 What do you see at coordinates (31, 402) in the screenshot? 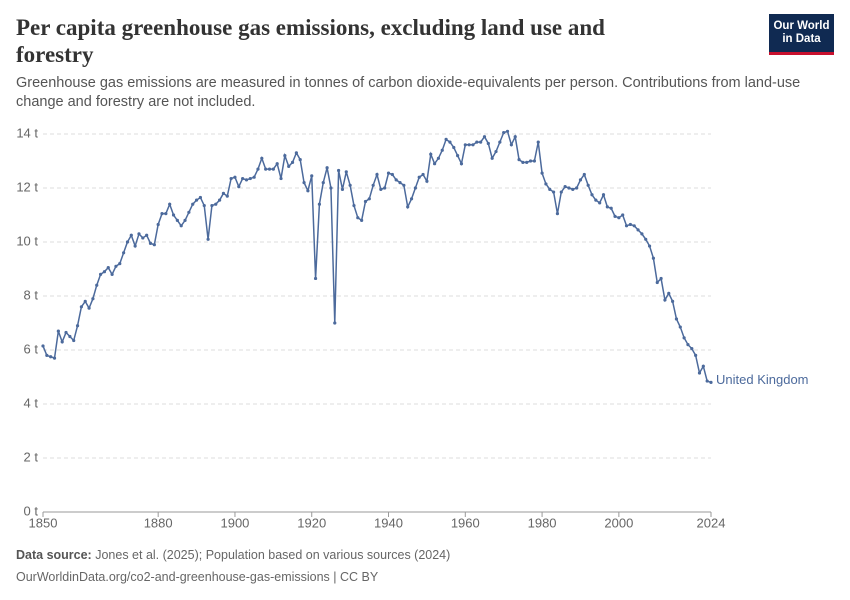
I see `y-tick-label: 4 t` at bounding box center [31, 402].